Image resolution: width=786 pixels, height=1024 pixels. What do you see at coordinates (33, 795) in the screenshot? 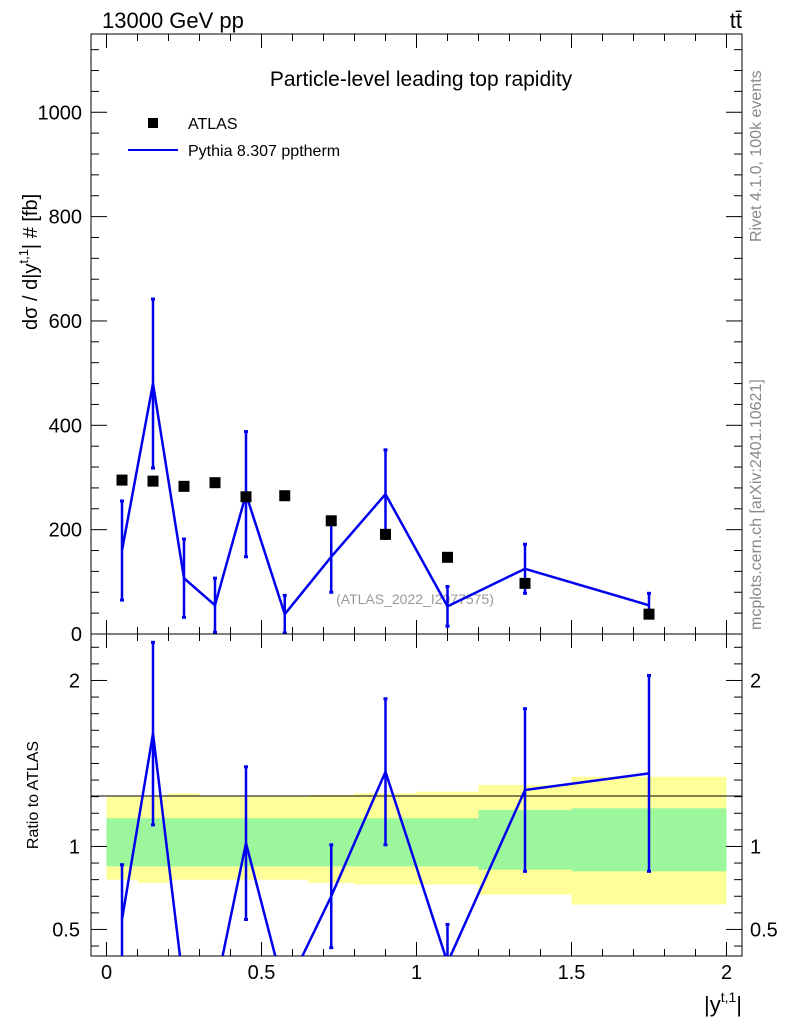
I see `ratio-y-axis-label: Ratio to ATLAS` at bounding box center [33, 795].